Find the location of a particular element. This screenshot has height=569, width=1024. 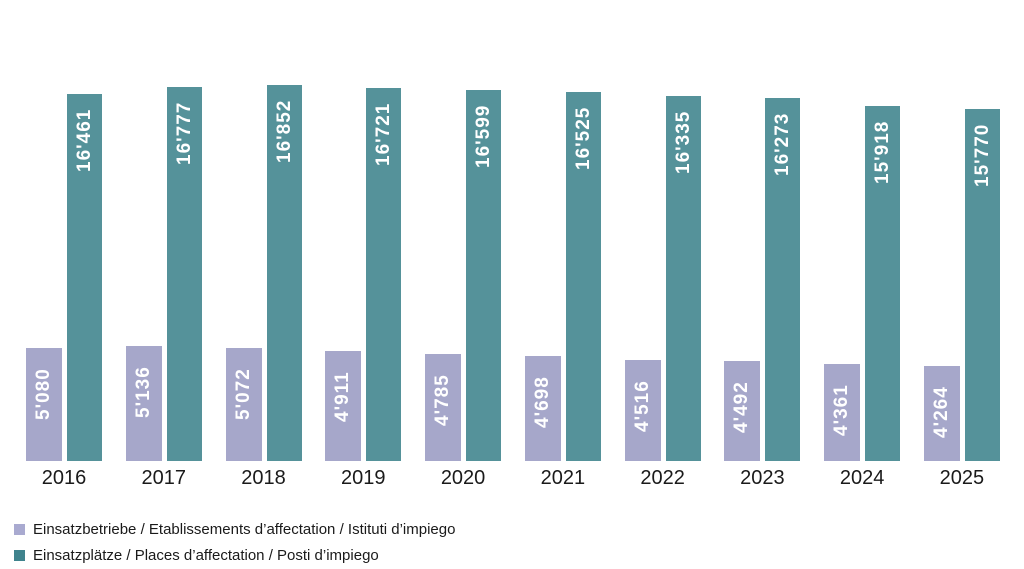

x-axis-label-2016: 2016 is located at coordinates (64, 478).